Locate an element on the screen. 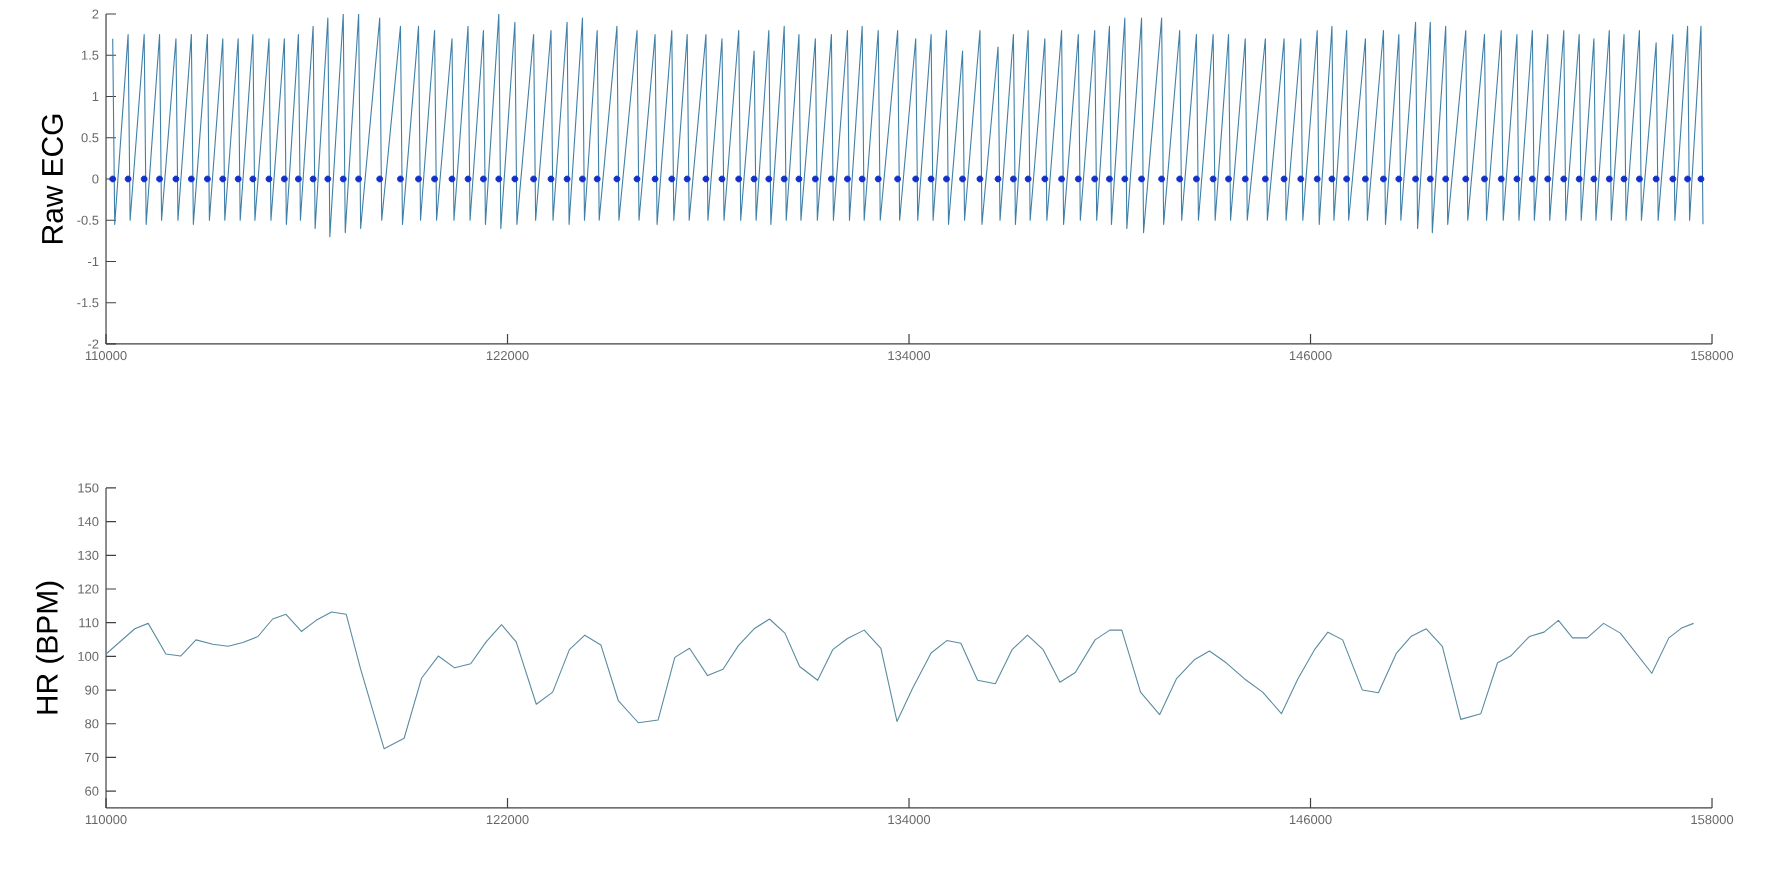 This screenshot has height=896, width=1772. y-axis-title: HR (BPM) is located at coordinates (49, 647).